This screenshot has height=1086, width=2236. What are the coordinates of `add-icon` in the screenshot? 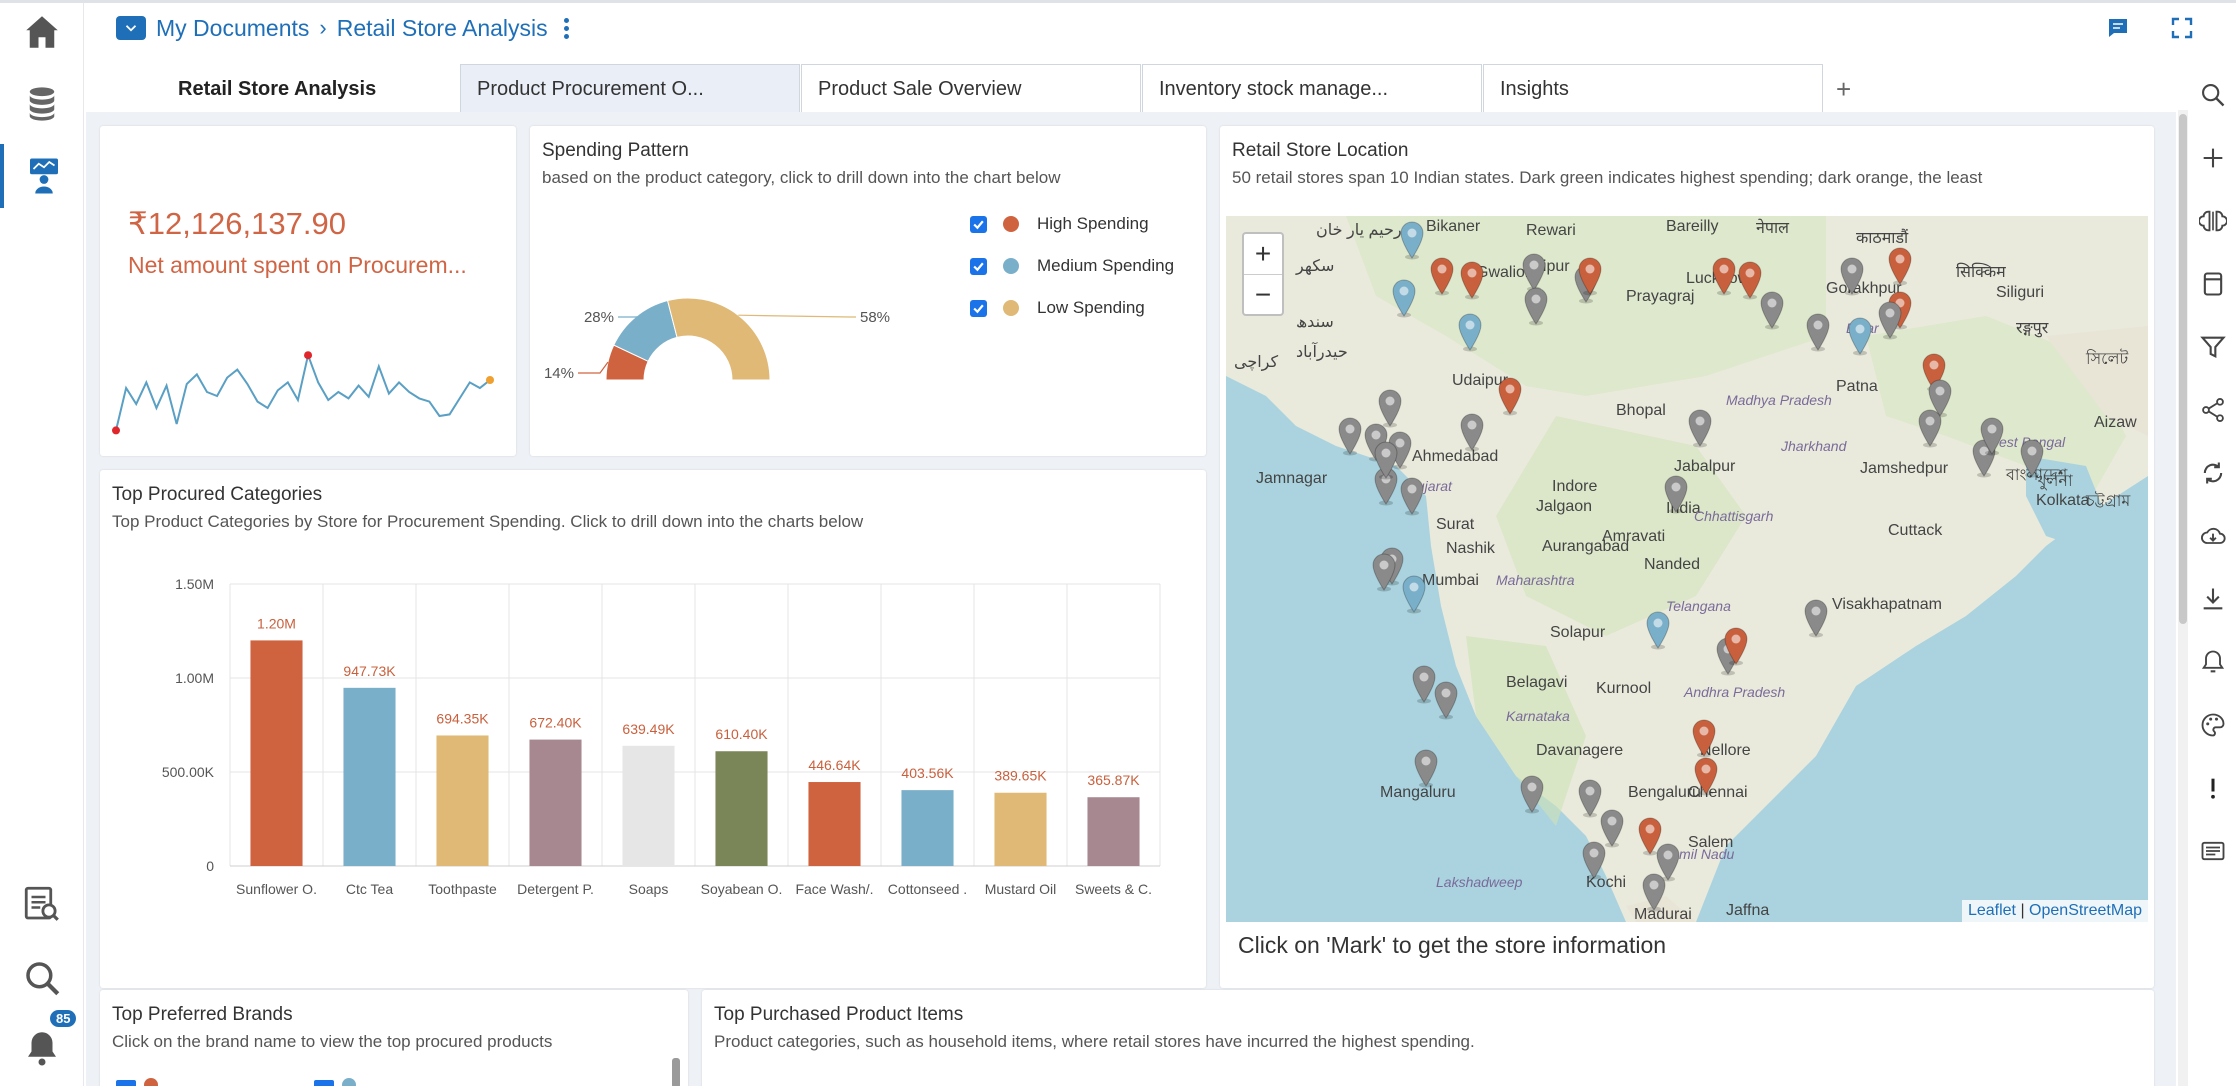 It's located at (2213, 158).